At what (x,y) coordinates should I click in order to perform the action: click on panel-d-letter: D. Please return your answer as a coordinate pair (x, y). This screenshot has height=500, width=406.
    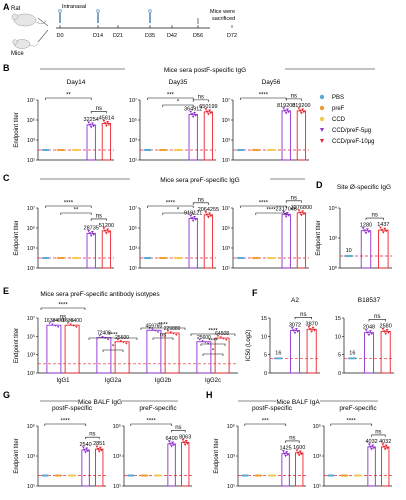
    Looking at the image, I should click on (319, 185).